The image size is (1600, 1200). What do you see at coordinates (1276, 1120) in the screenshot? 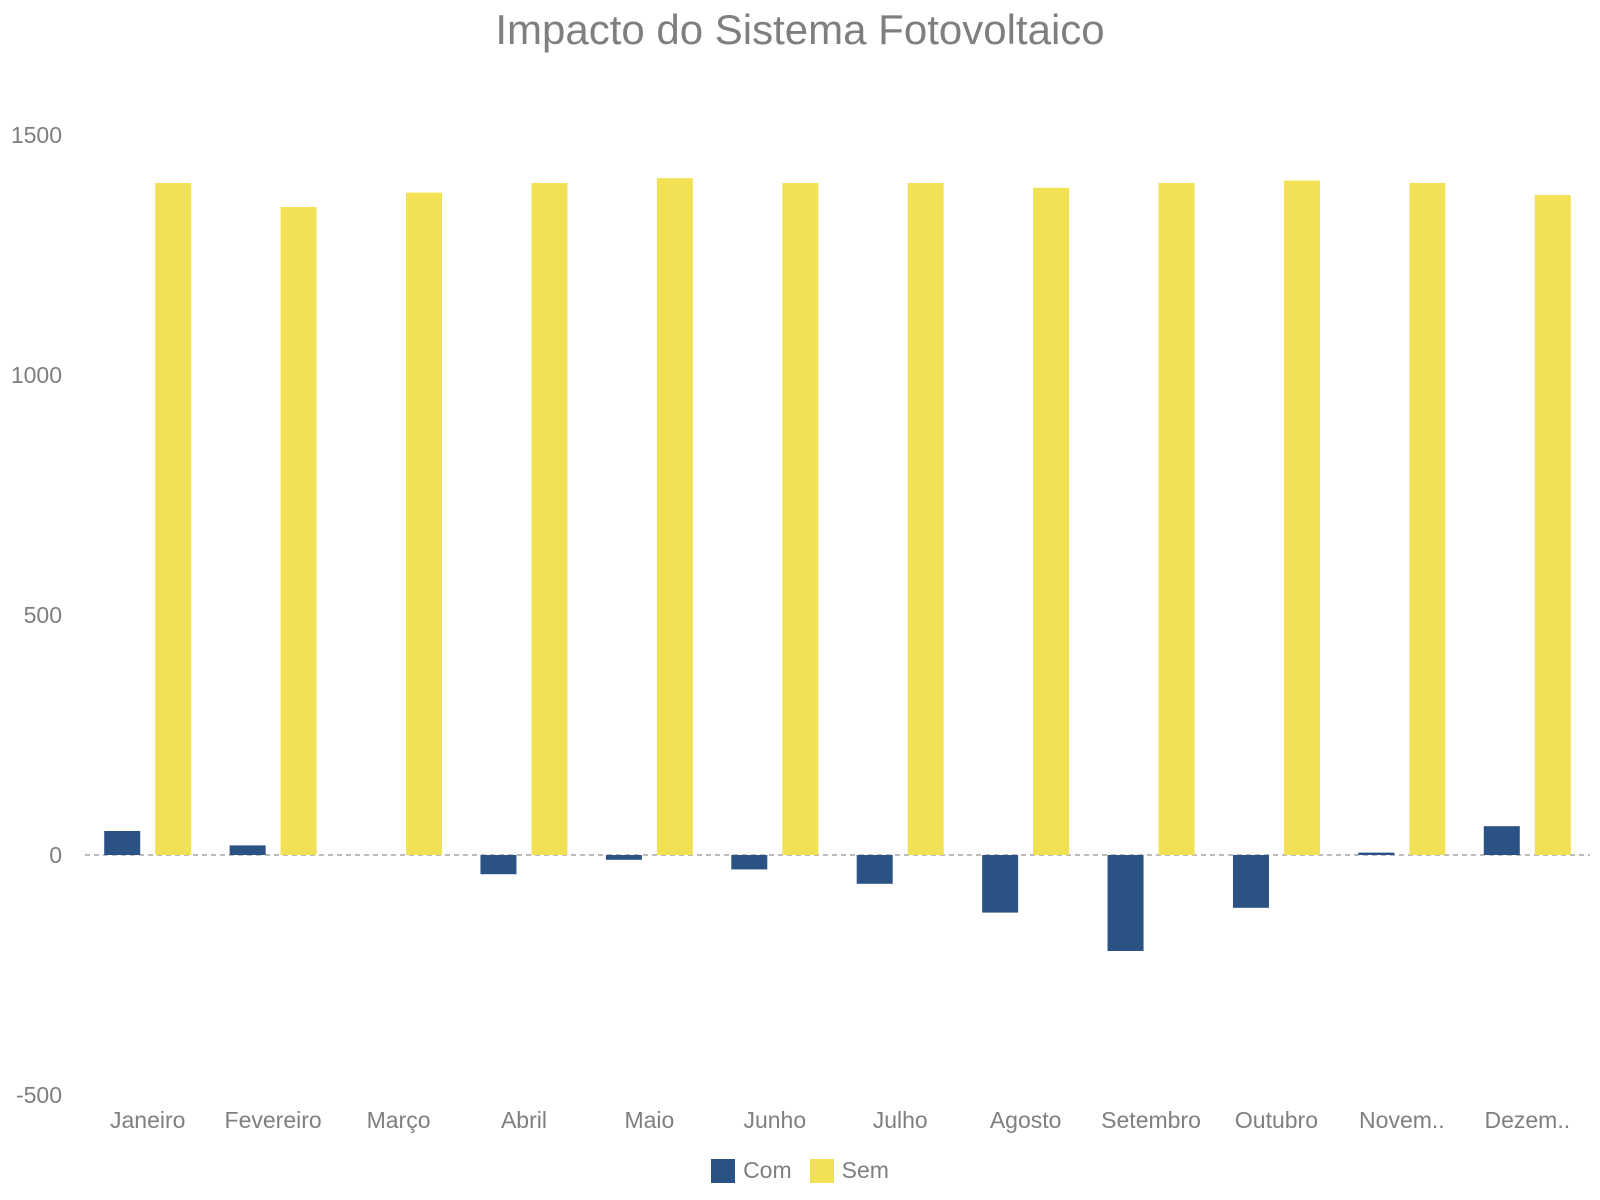
I see `x-tick-label: Outubro` at bounding box center [1276, 1120].